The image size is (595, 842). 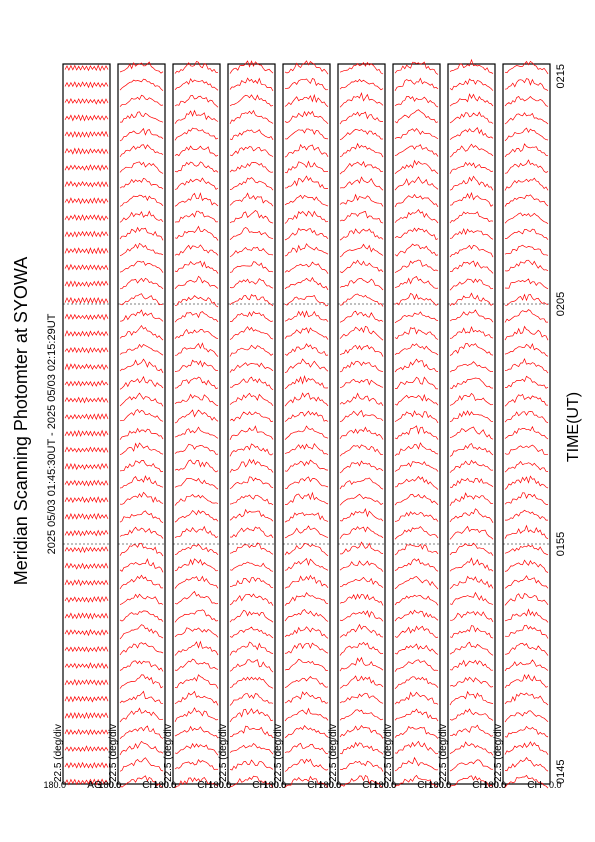 I want to click on scale-label: 22.5 (deg/div, so click(x=443, y=753).